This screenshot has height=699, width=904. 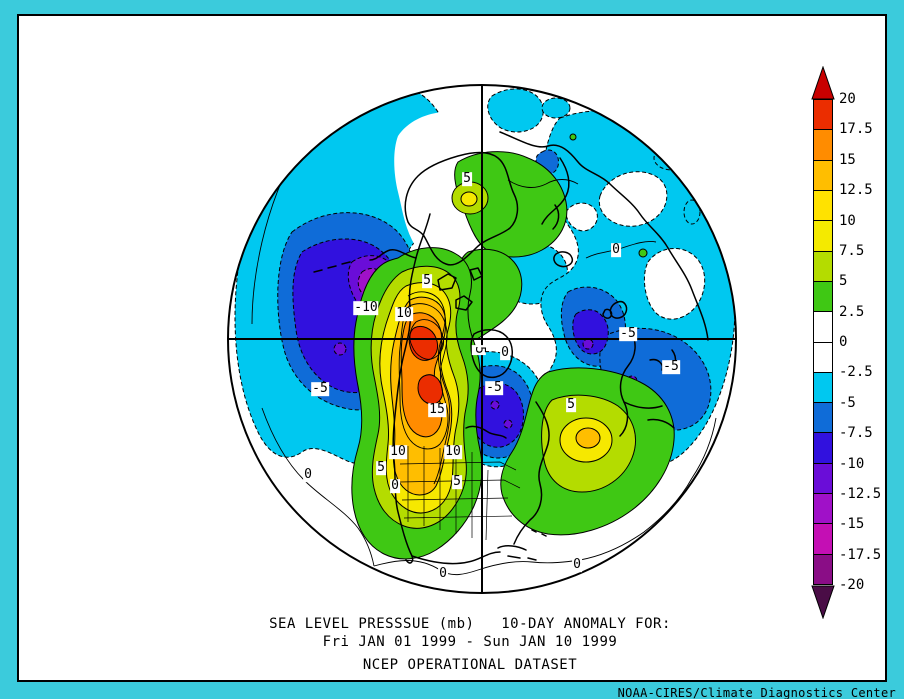 What do you see at coordinates (470, 665) in the screenshot?
I see `chart-title-line3: NCEP OPERATIONAL DATASET` at bounding box center [470, 665].